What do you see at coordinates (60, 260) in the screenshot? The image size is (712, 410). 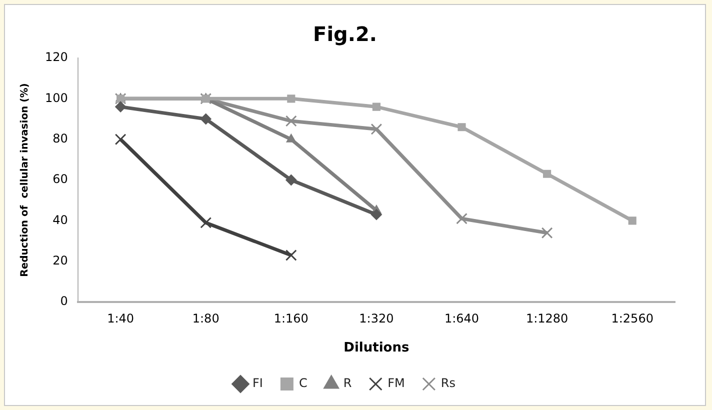 I see `y-tick-label: 20` at bounding box center [60, 260].